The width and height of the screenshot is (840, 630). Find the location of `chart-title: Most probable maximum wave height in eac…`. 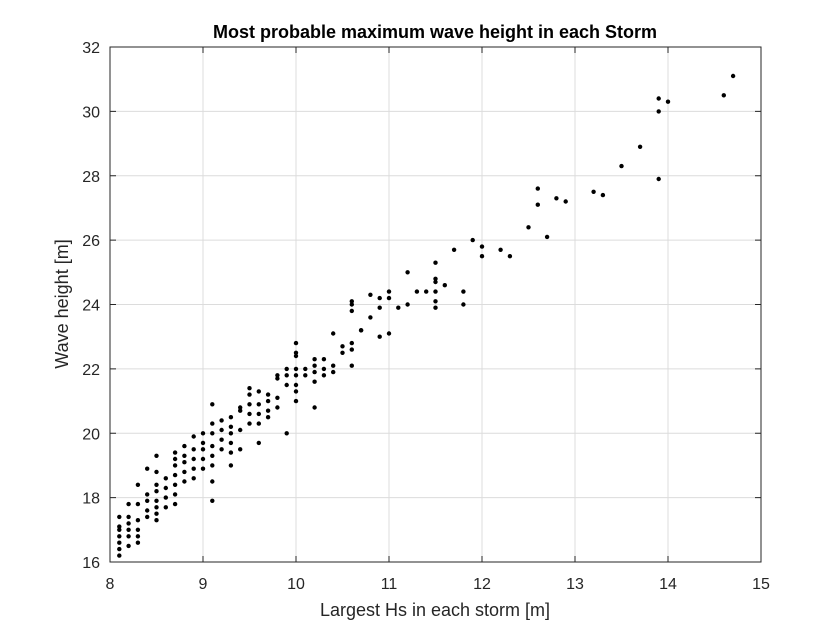

chart-title: Most probable maximum wave height in eac… is located at coordinates (435, 32).